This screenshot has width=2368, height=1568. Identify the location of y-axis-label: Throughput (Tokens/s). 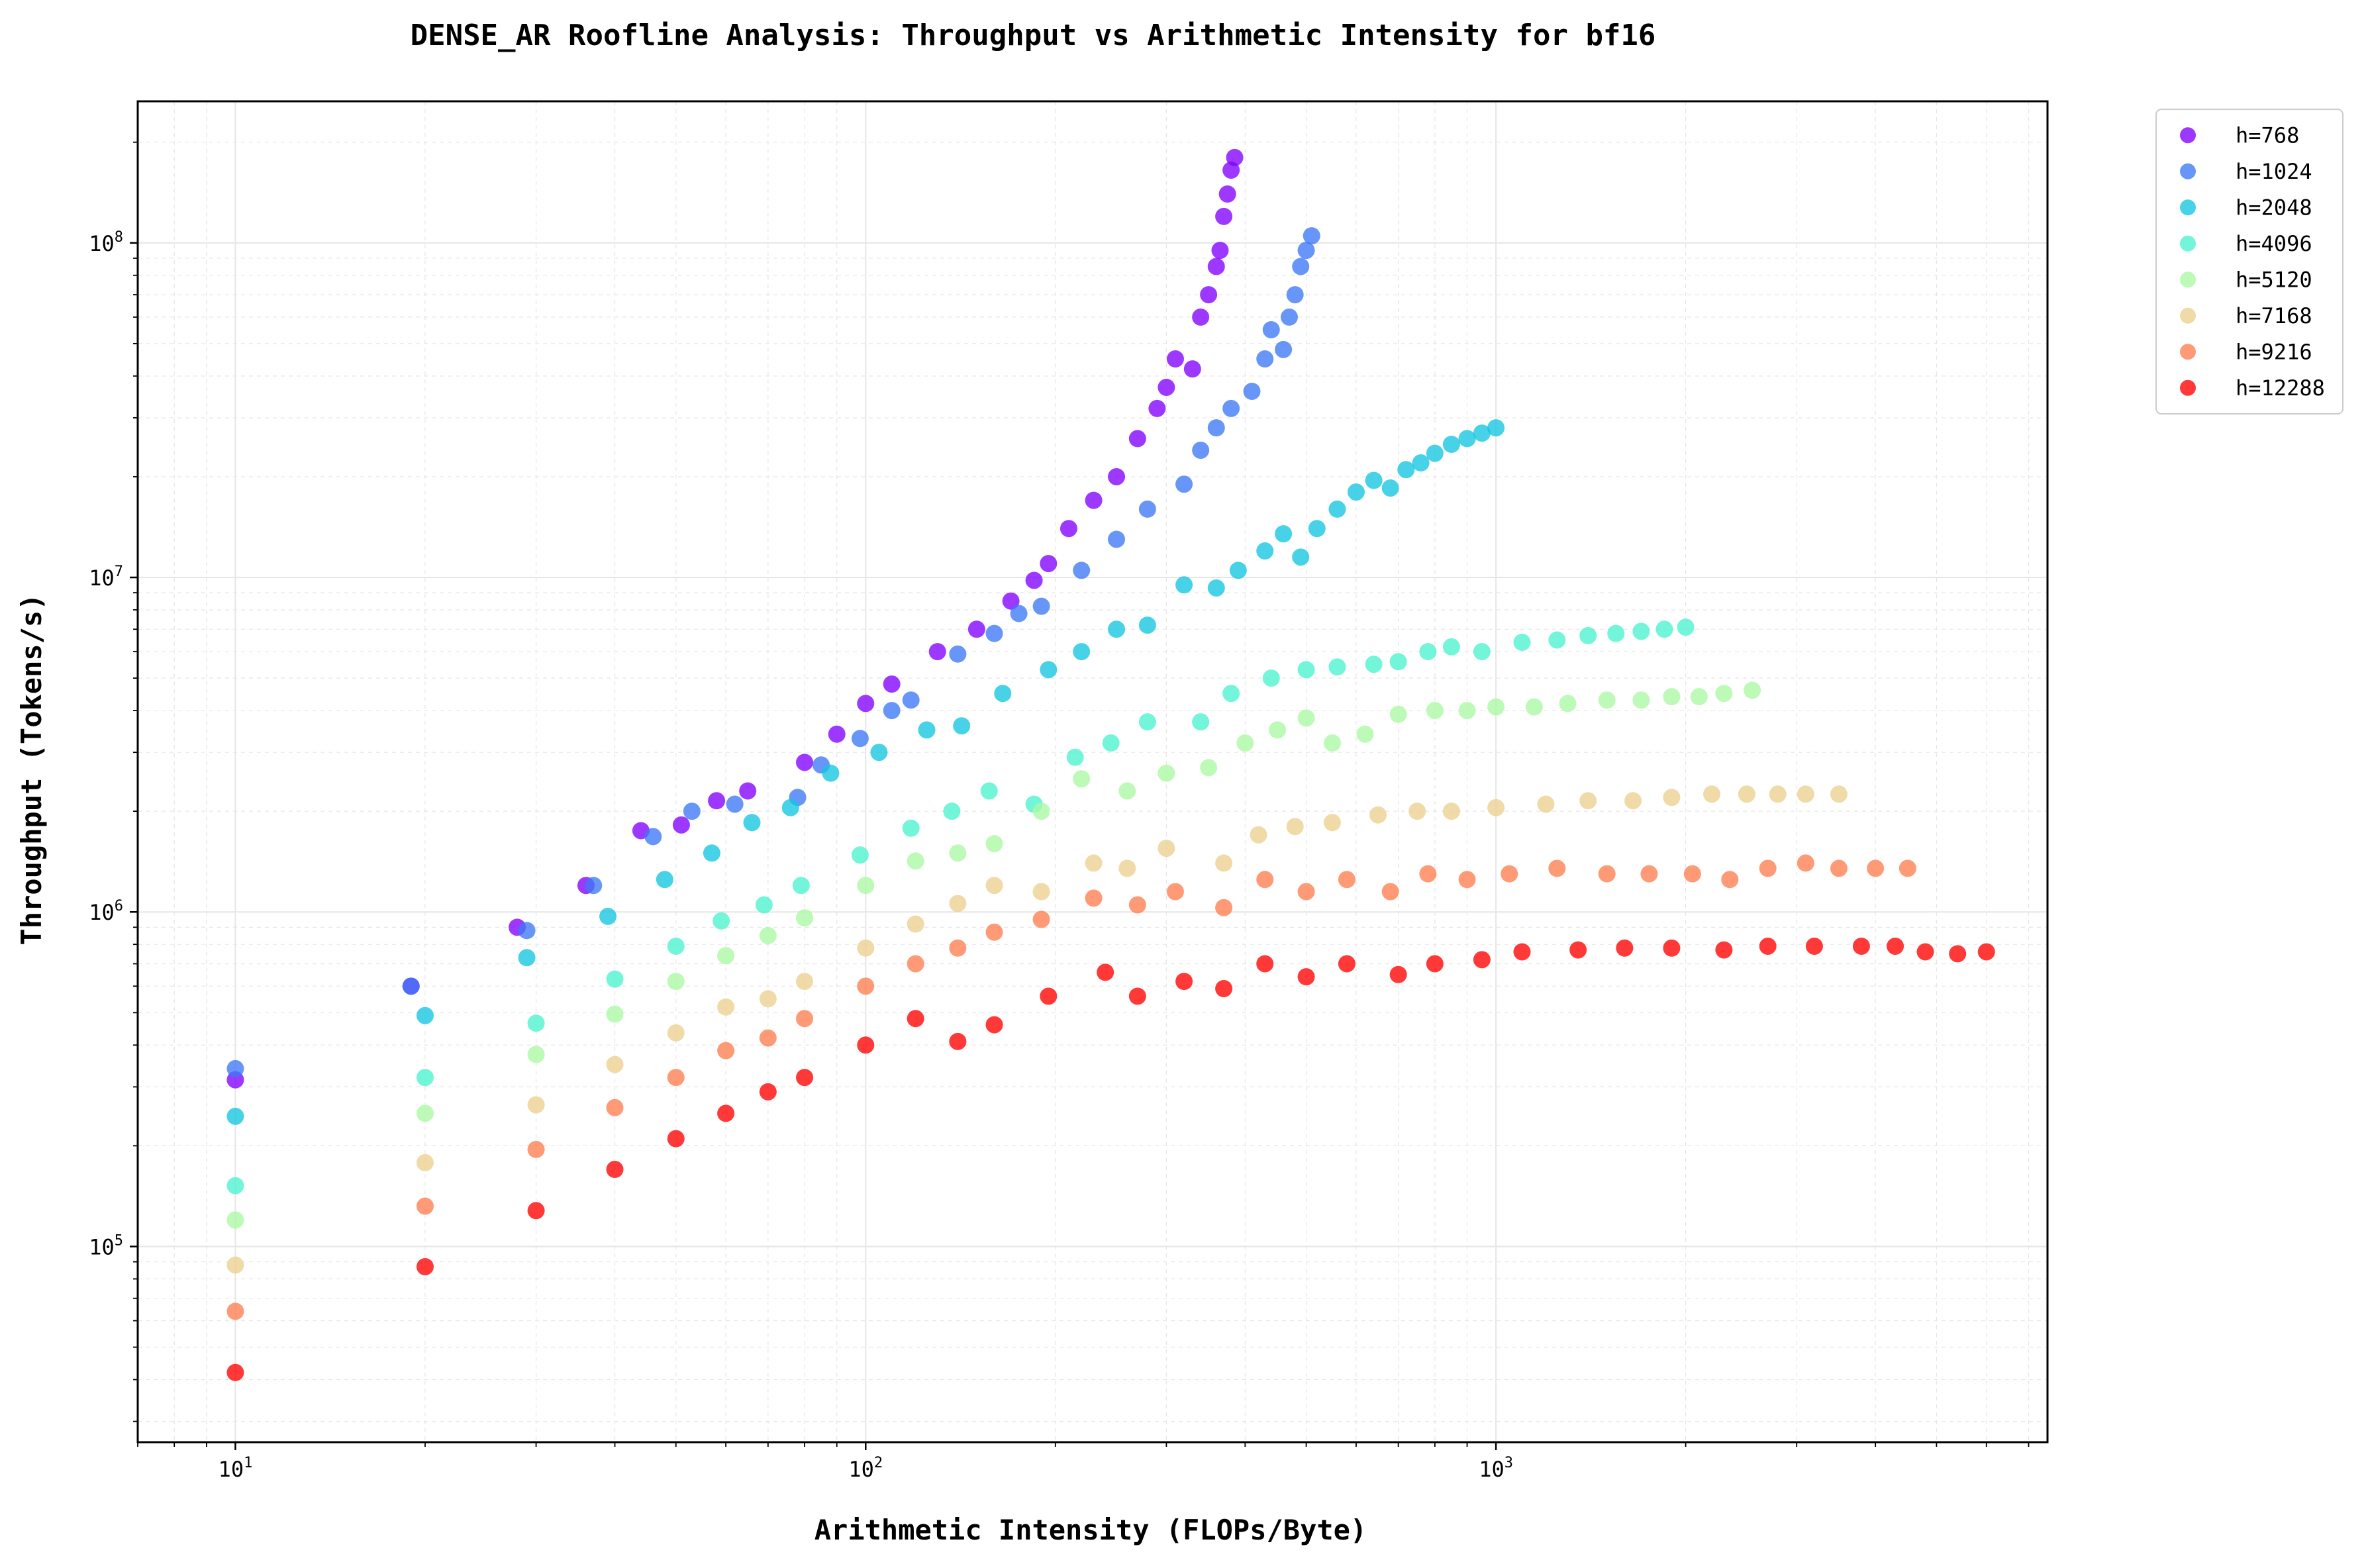
(31, 769).